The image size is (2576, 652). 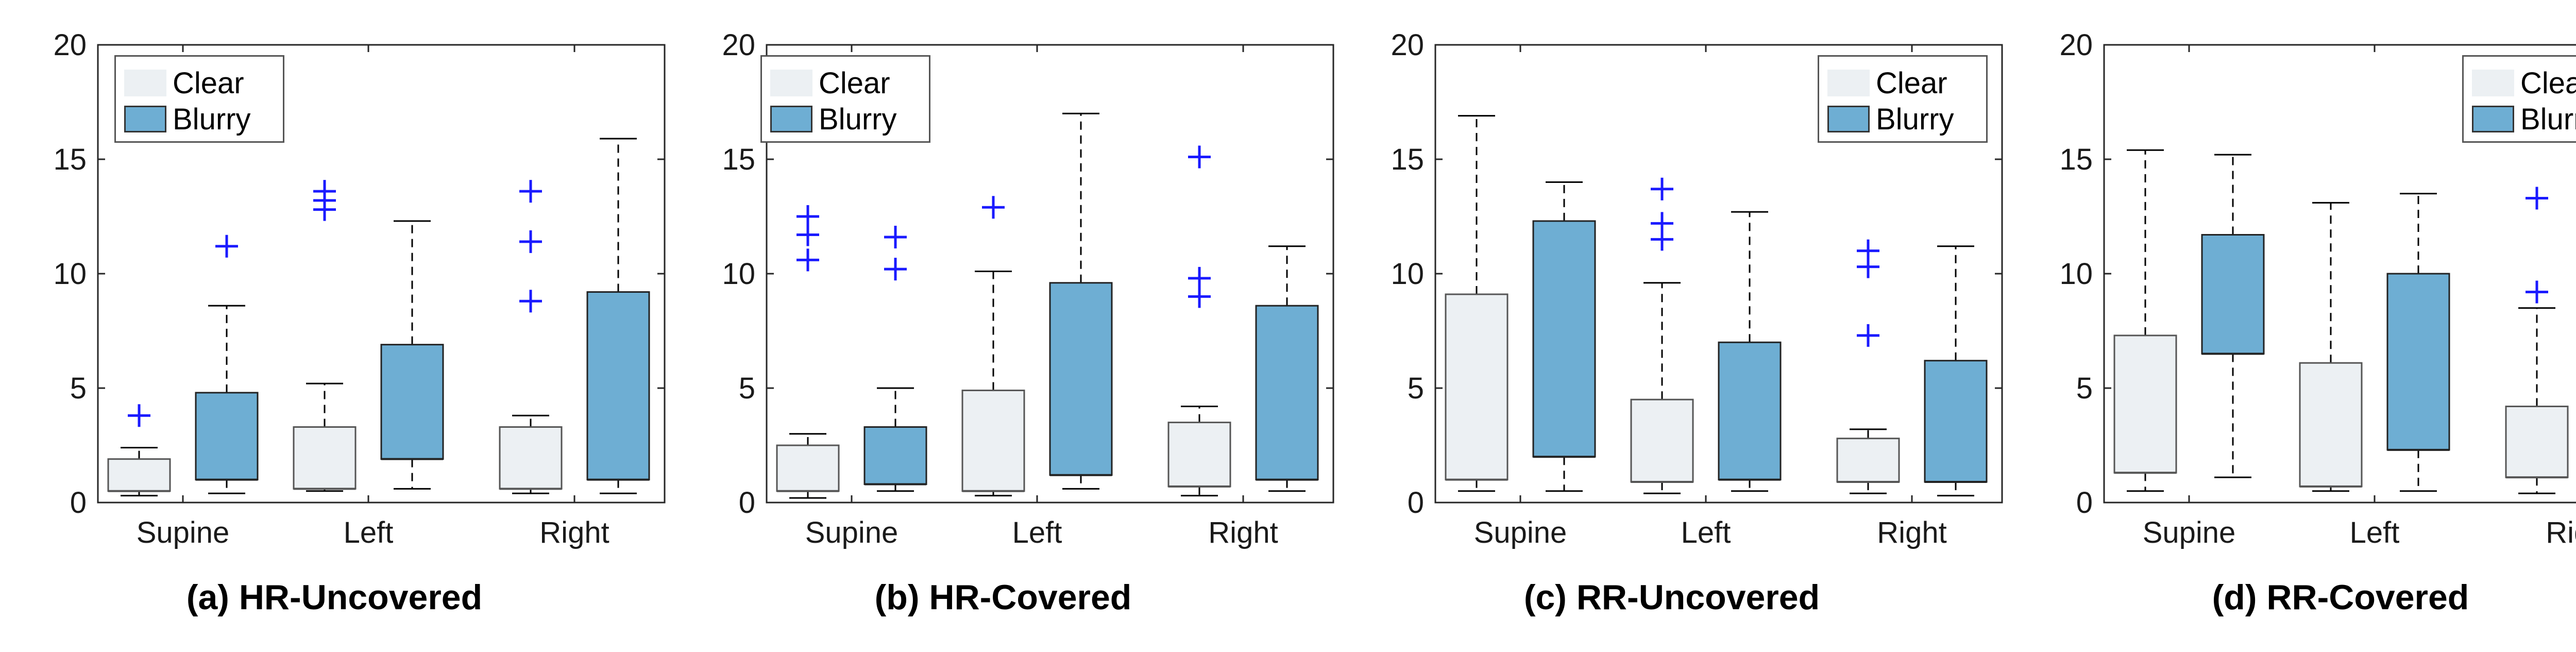 What do you see at coordinates (1003, 597) in the screenshot?
I see `caption-b: (b) HR-Covered` at bounding box center [1003, 597].